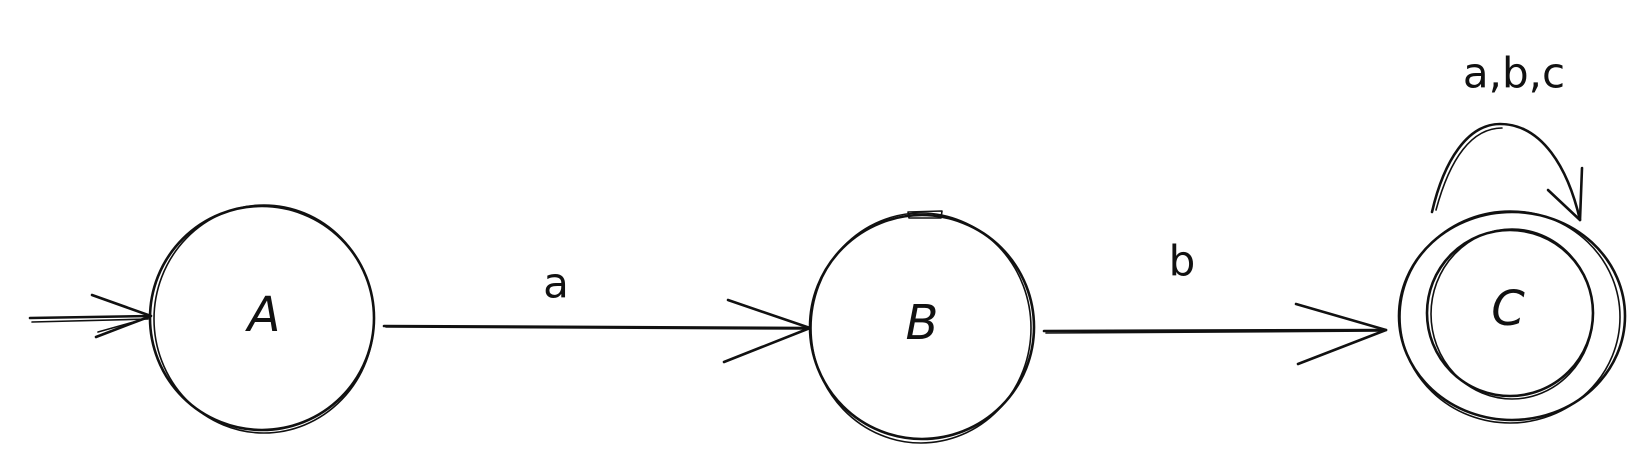 The height and width of the screenshot is (472, 1649). What do you see at coordinates (1514, 73) in the screenshot?
I see `transition-c-c-label: a,b,c` at bounding box center [1514, 73].